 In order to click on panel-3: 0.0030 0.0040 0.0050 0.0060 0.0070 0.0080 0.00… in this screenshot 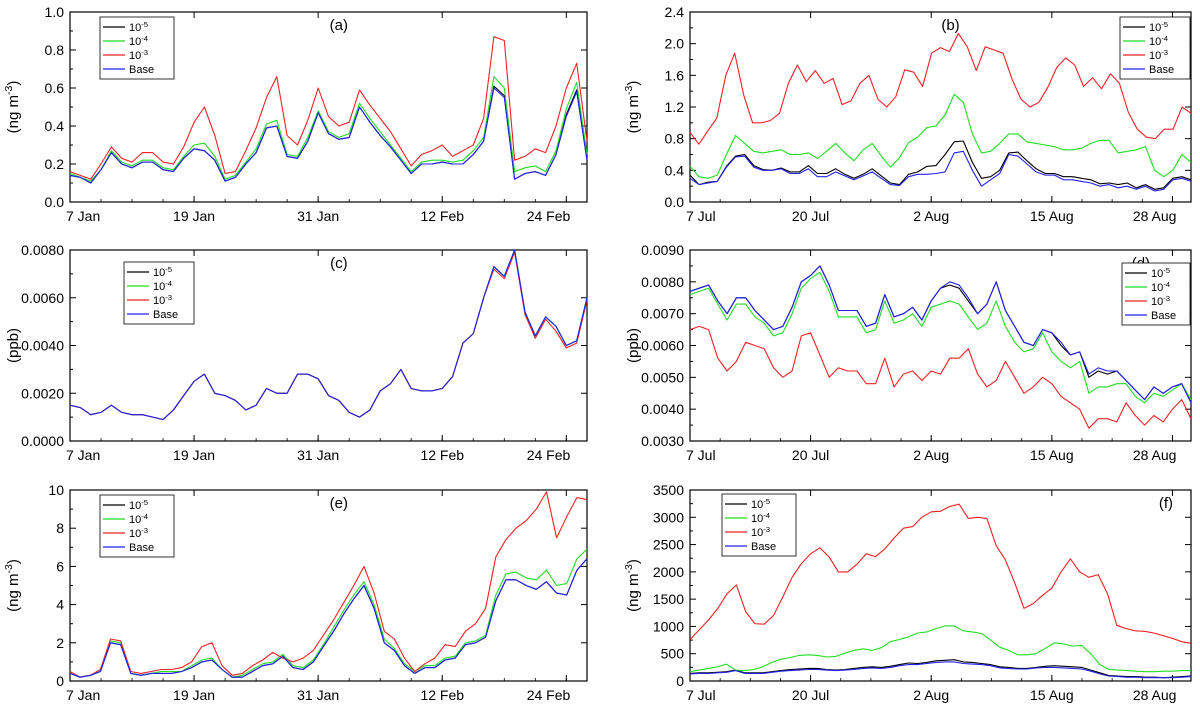, I will do `click(908, 352)`.